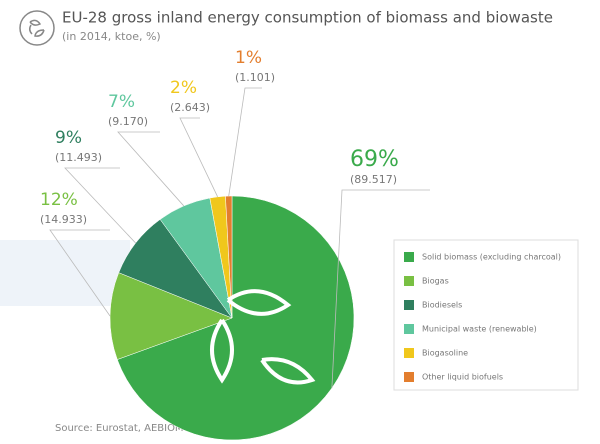 This screenshot has height=444, width=600. I want to click on value-label: (9.170), so click(128, 121).